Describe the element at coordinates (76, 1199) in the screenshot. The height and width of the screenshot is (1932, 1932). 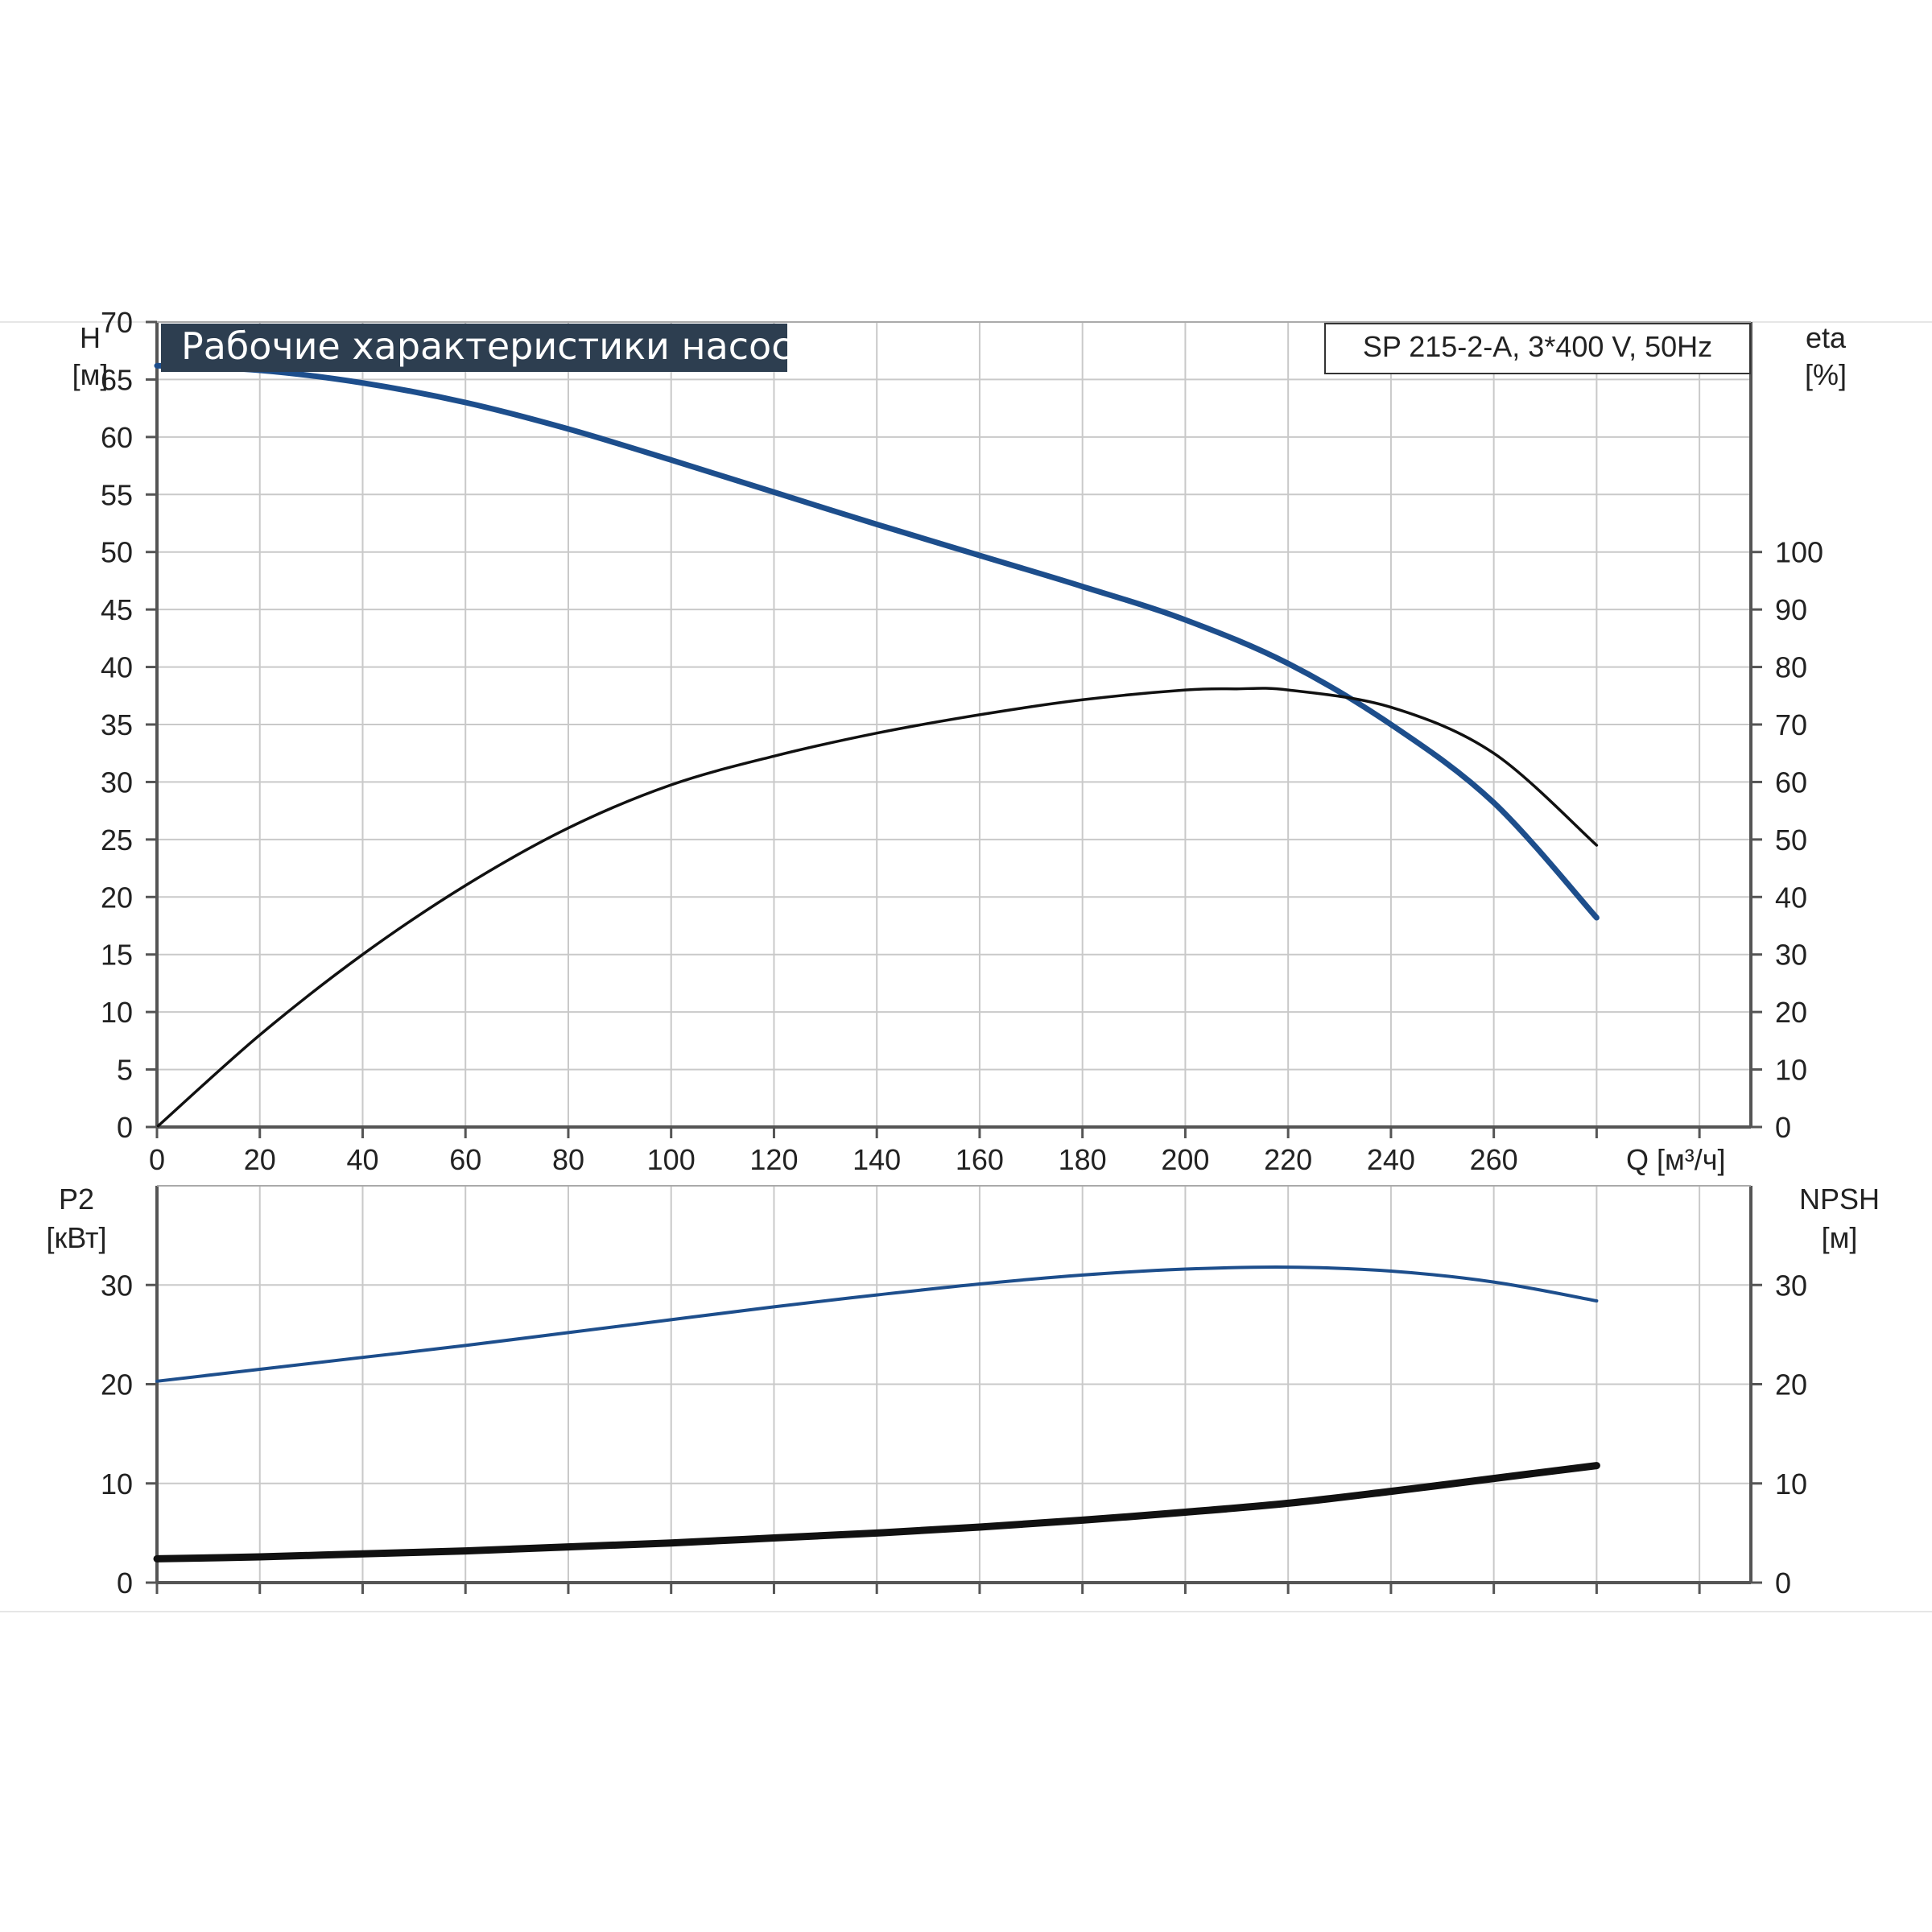
I see `bottom-left-axis-title: P2` at that location.